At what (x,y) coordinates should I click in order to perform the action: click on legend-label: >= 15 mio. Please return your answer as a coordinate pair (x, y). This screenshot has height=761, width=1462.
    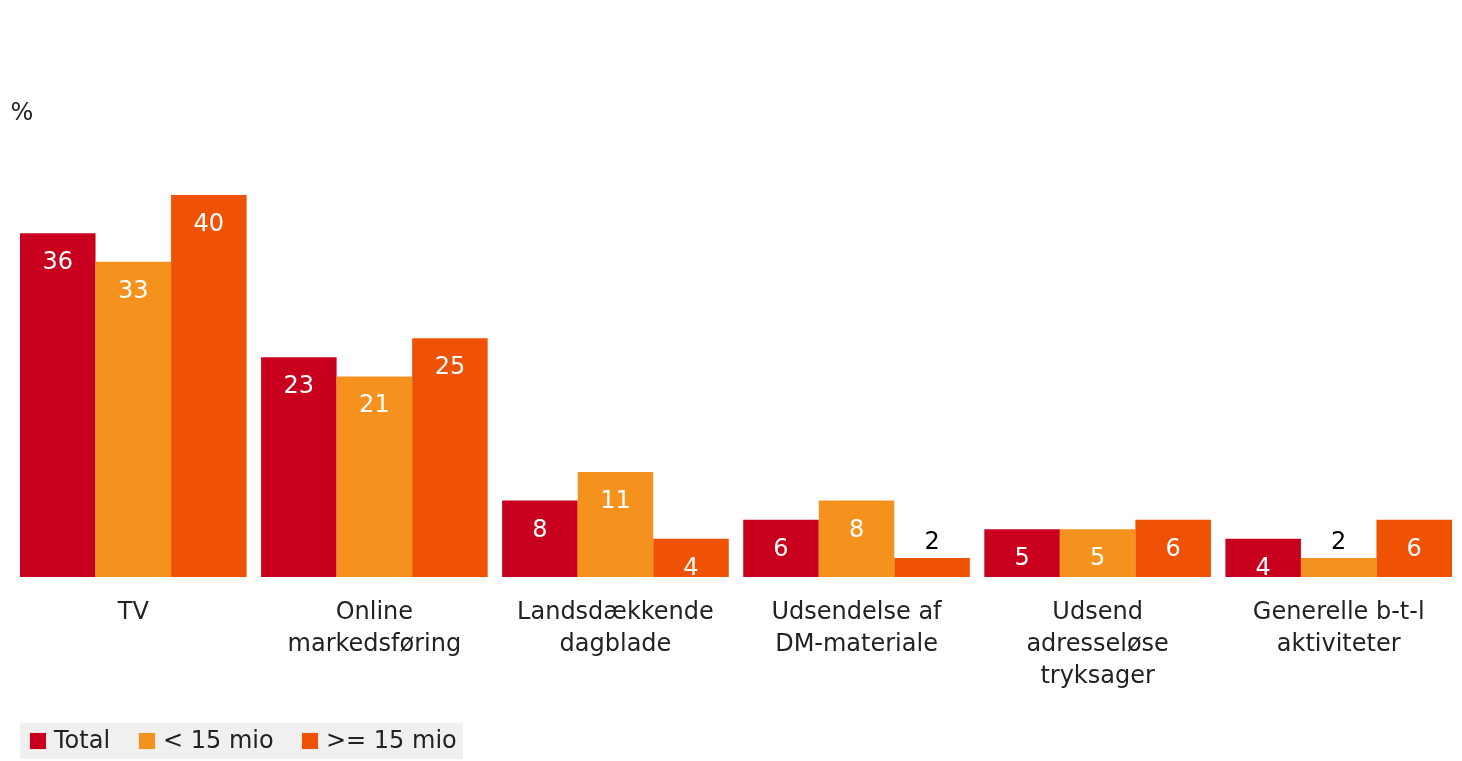
    Looking at the image, I should click on (391, 740).